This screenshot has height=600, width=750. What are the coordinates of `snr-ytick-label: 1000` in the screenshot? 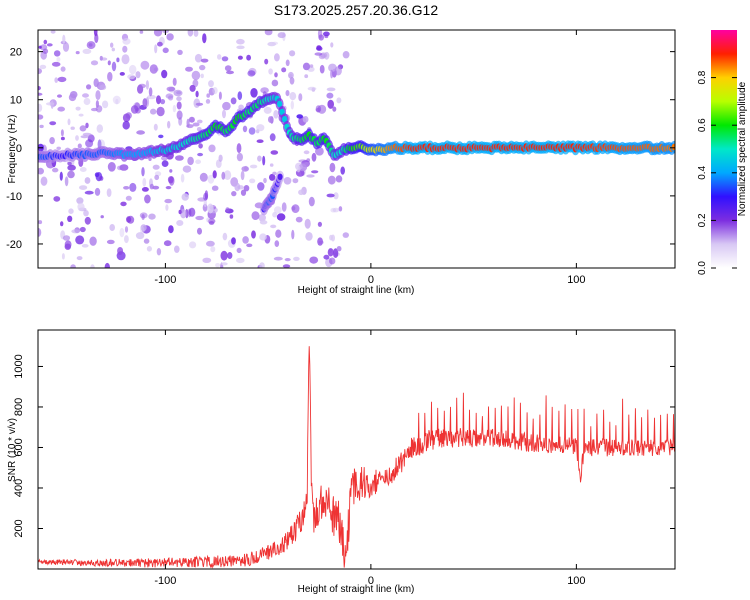 It's located at (19, 366).